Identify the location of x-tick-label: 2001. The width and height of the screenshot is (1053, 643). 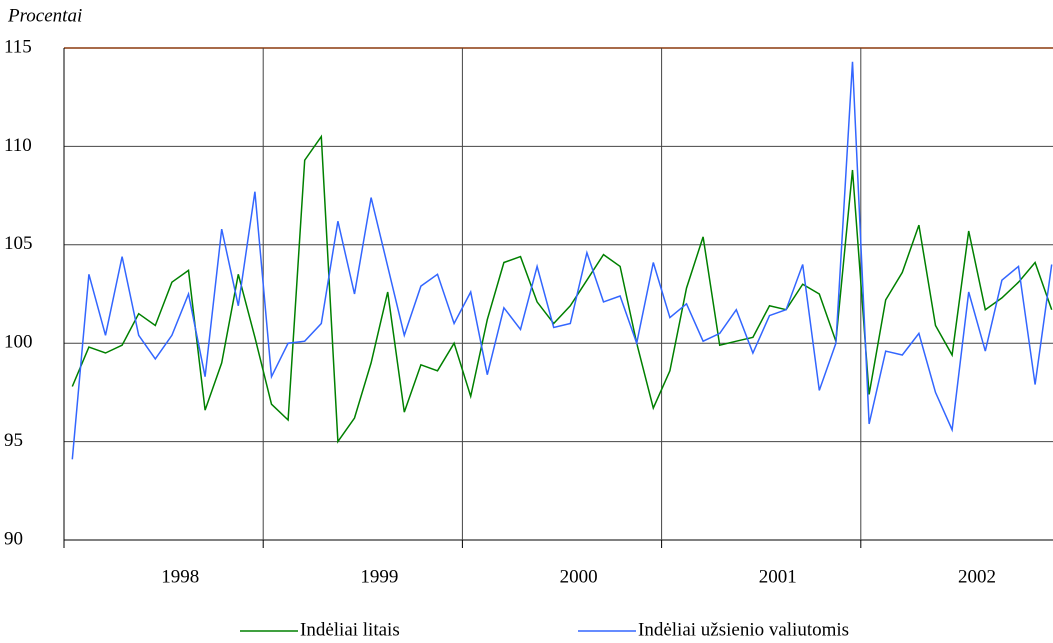
(778, 576).